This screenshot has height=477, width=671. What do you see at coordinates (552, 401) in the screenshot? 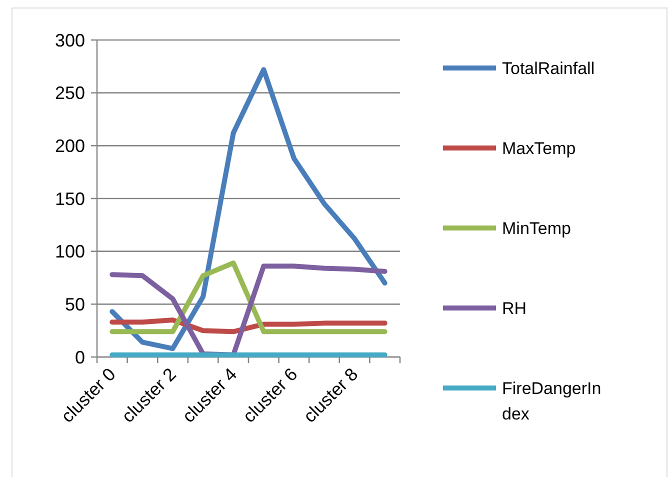
I see `legend-label: FireDangerIndex` at bounding box center [552, 401].